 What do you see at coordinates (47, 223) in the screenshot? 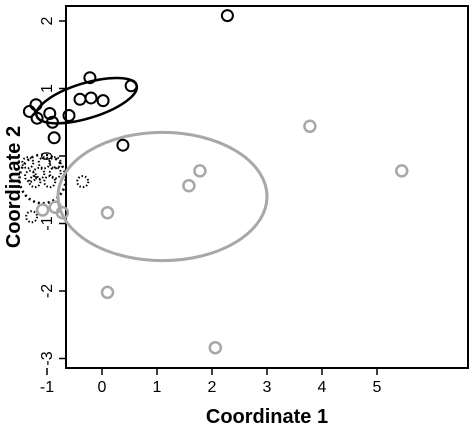
I see `y-tick-label: -1` at bounding box center [47, 223].